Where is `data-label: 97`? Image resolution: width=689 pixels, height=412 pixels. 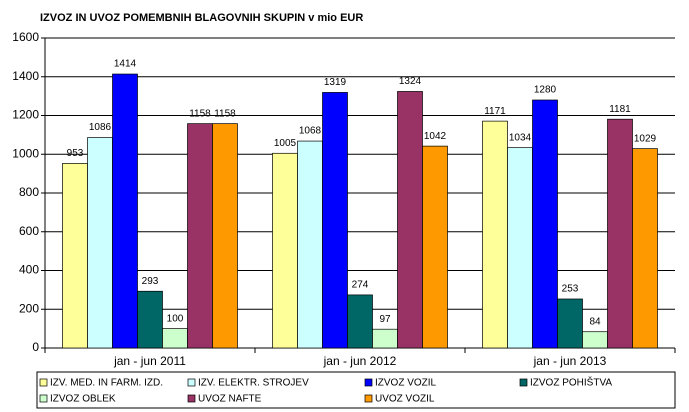
data-label: 97 is located at coordinates (385, 319).